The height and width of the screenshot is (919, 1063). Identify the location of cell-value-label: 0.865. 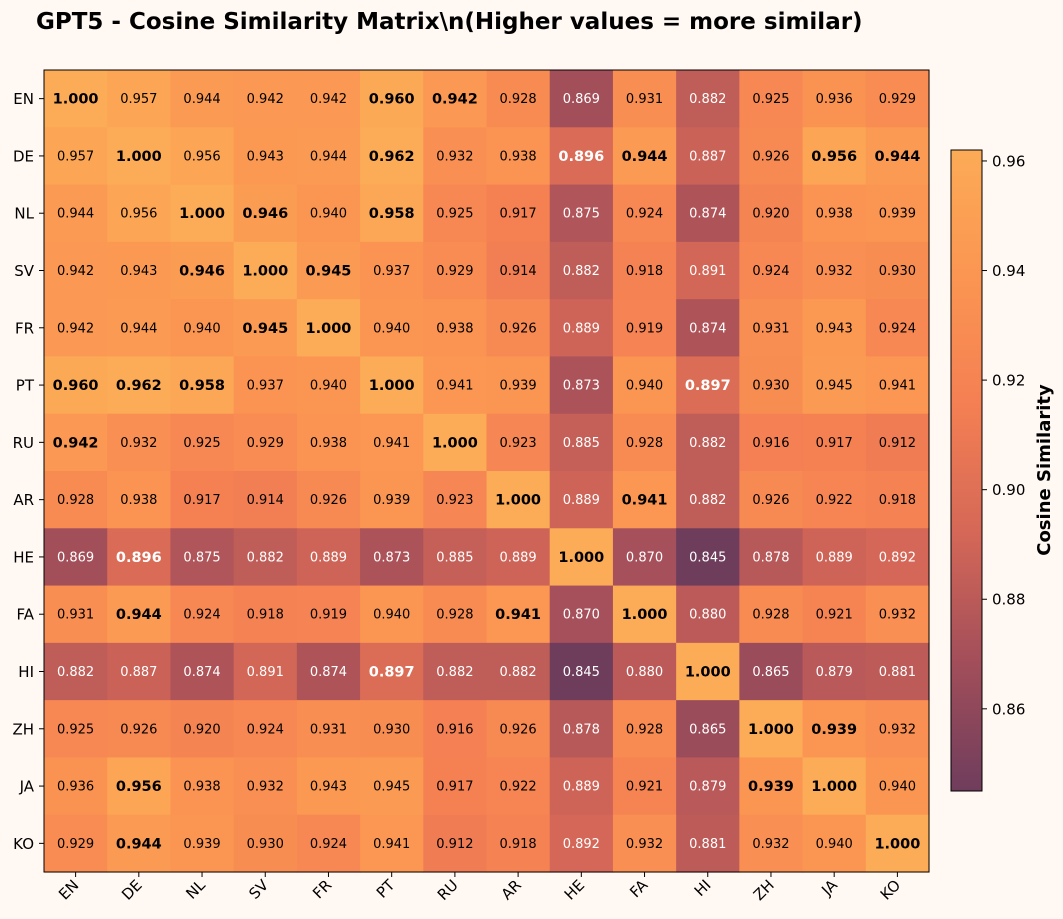
(770, 672).